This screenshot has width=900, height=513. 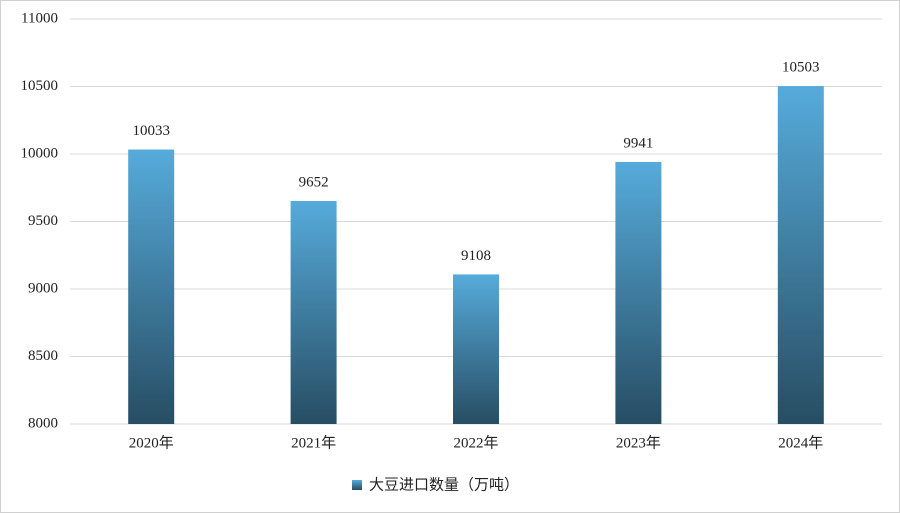 What do you see at coordinates (43, 221) in the screenshot?
I see `y-tick-label: 9500` at bounding box center [43, 221].